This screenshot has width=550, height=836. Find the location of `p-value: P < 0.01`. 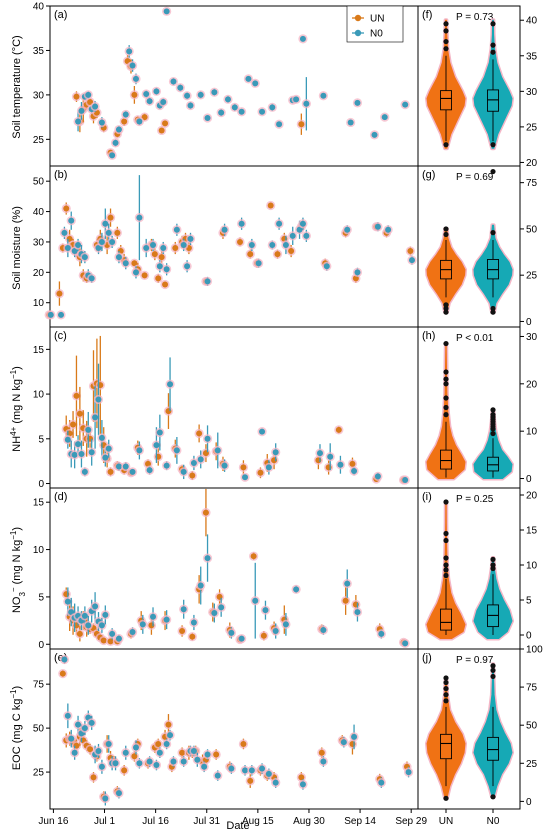

p-value: P < 0.01 is located at coordinates (475, 338).